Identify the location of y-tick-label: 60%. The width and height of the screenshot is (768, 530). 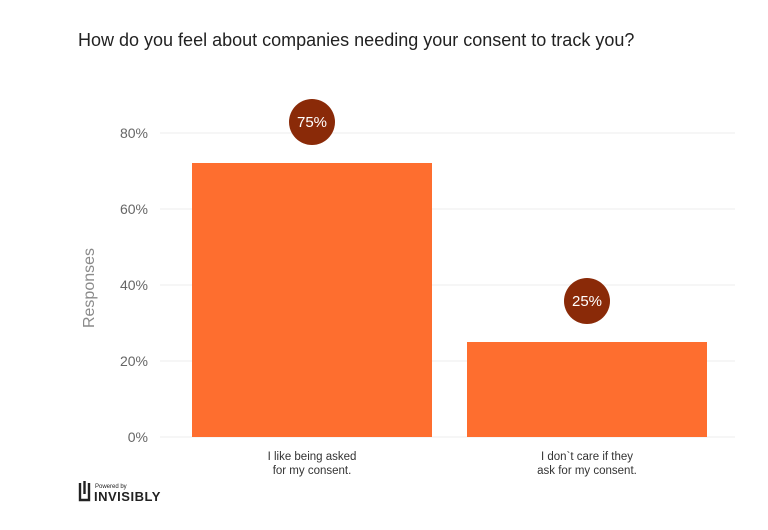
(134, 209).